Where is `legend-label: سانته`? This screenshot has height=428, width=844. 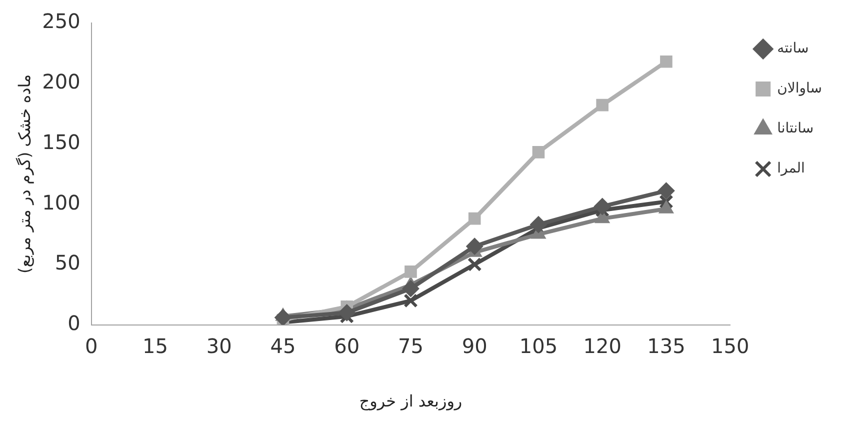 legend-label: سانته is located at coordinates (793, 48).